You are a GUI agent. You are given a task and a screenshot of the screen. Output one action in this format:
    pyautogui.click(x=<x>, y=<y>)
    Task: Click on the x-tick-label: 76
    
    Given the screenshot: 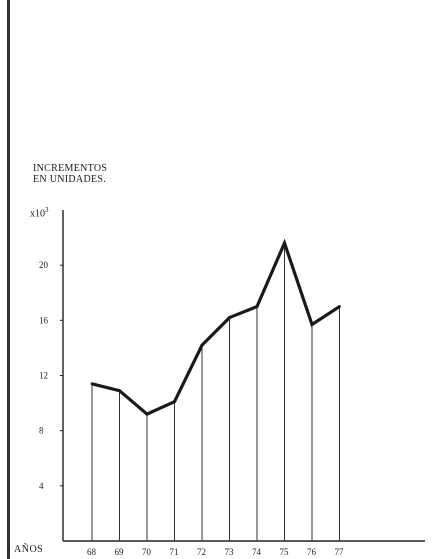 What is the action you would take?
    pyautogui.click(x=312, y=552)
    